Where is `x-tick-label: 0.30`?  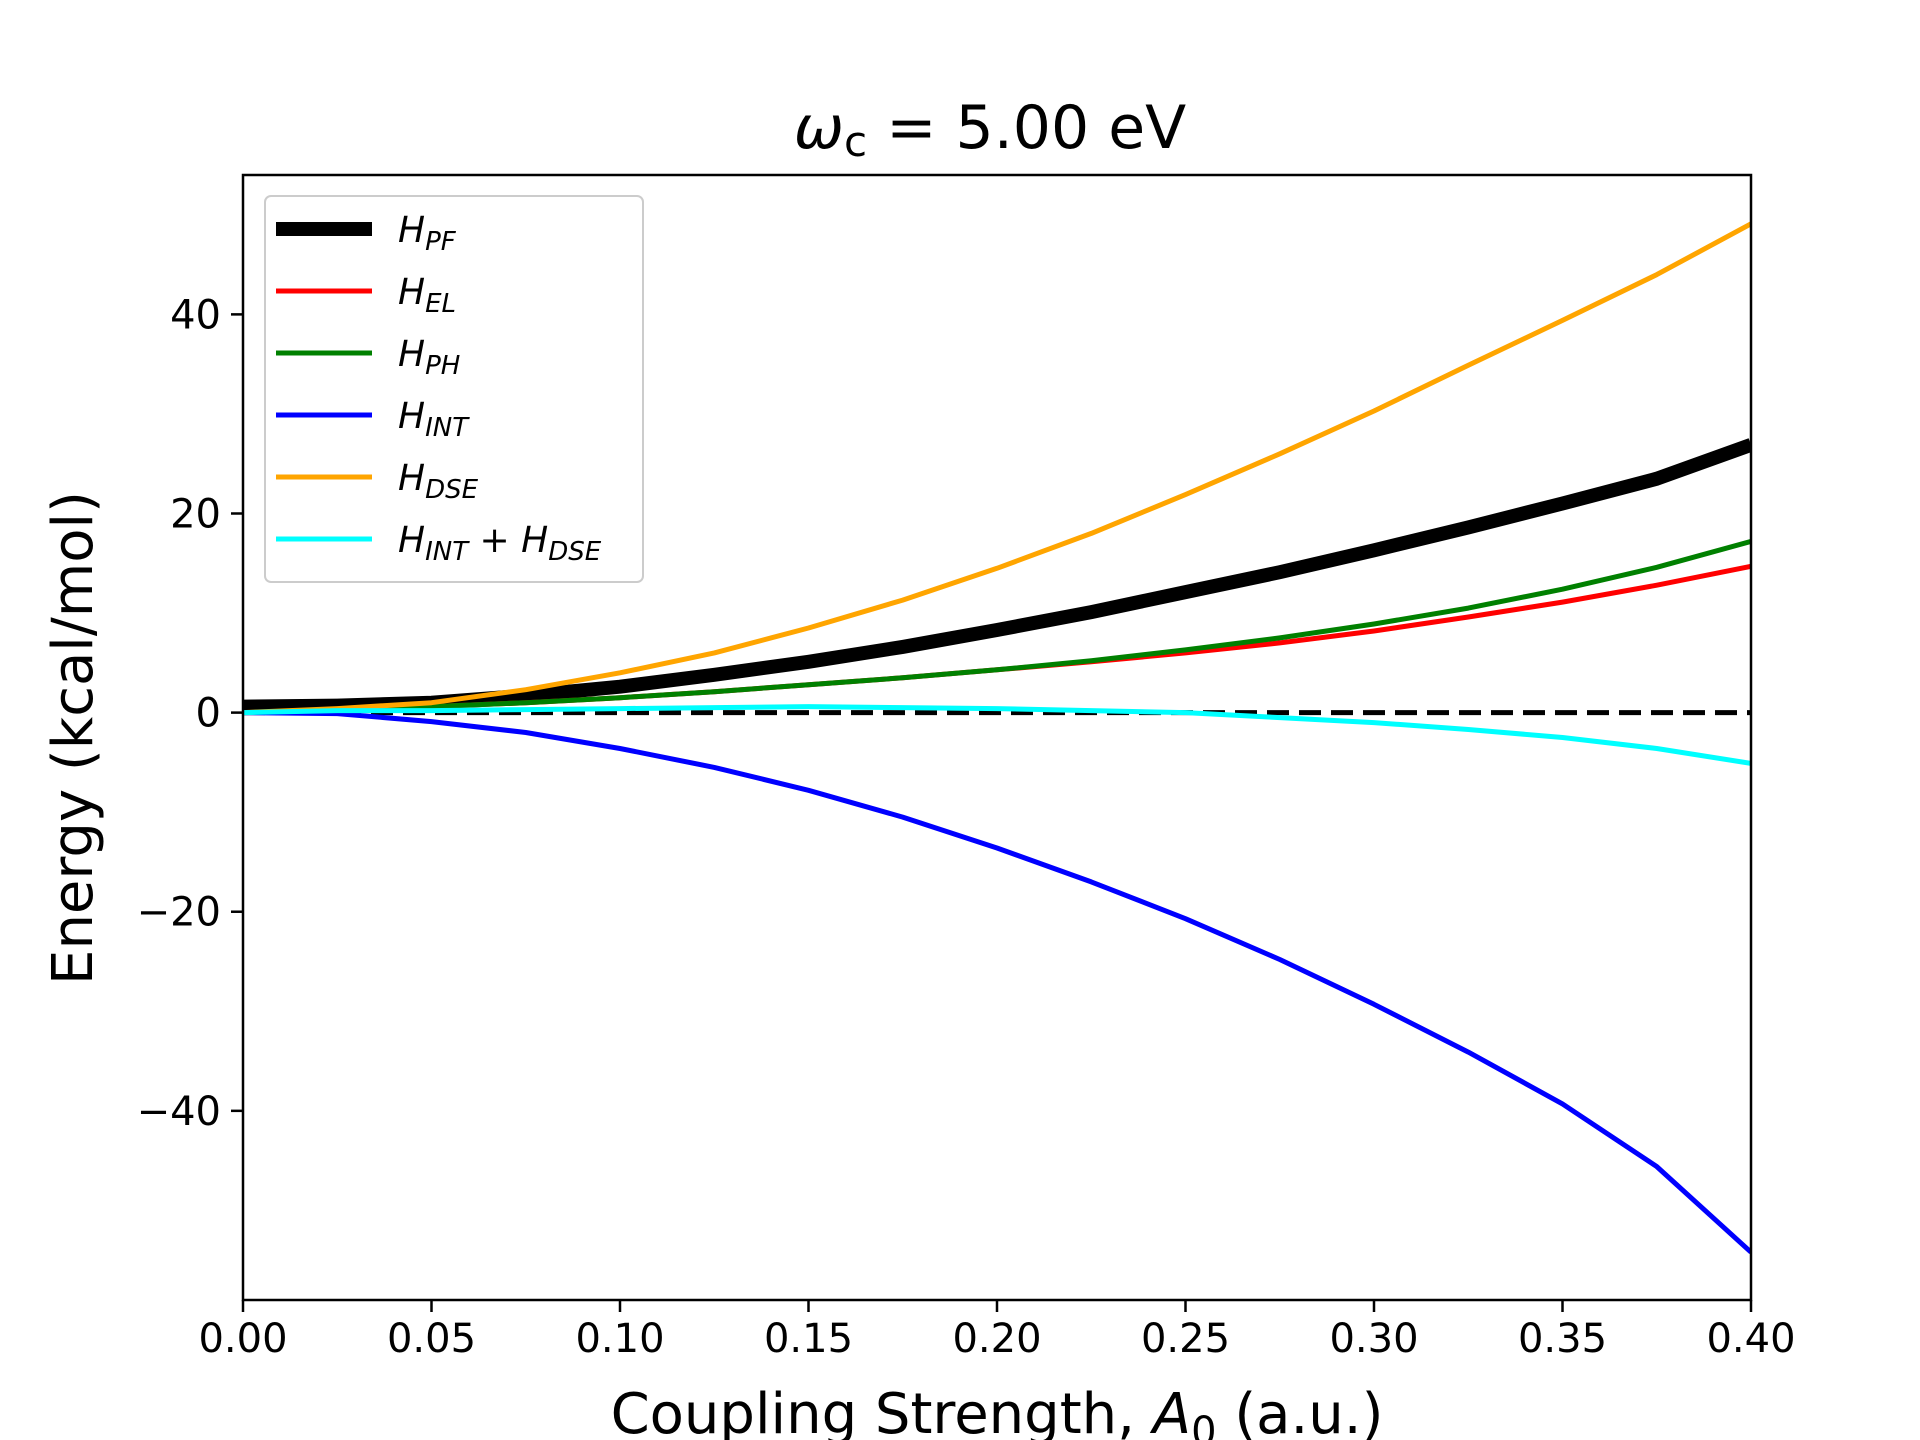 x-tick-label: 0.30 is located at coordinates (1373, 1339).